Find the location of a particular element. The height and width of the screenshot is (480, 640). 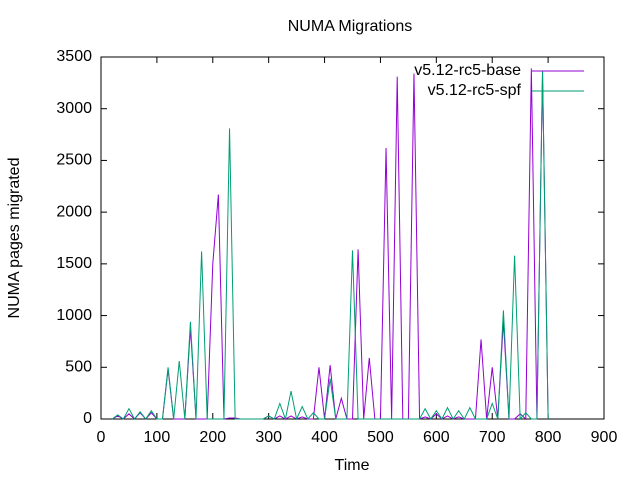

chart-title: NUMA Migrations is located at coordinates (350, 26).